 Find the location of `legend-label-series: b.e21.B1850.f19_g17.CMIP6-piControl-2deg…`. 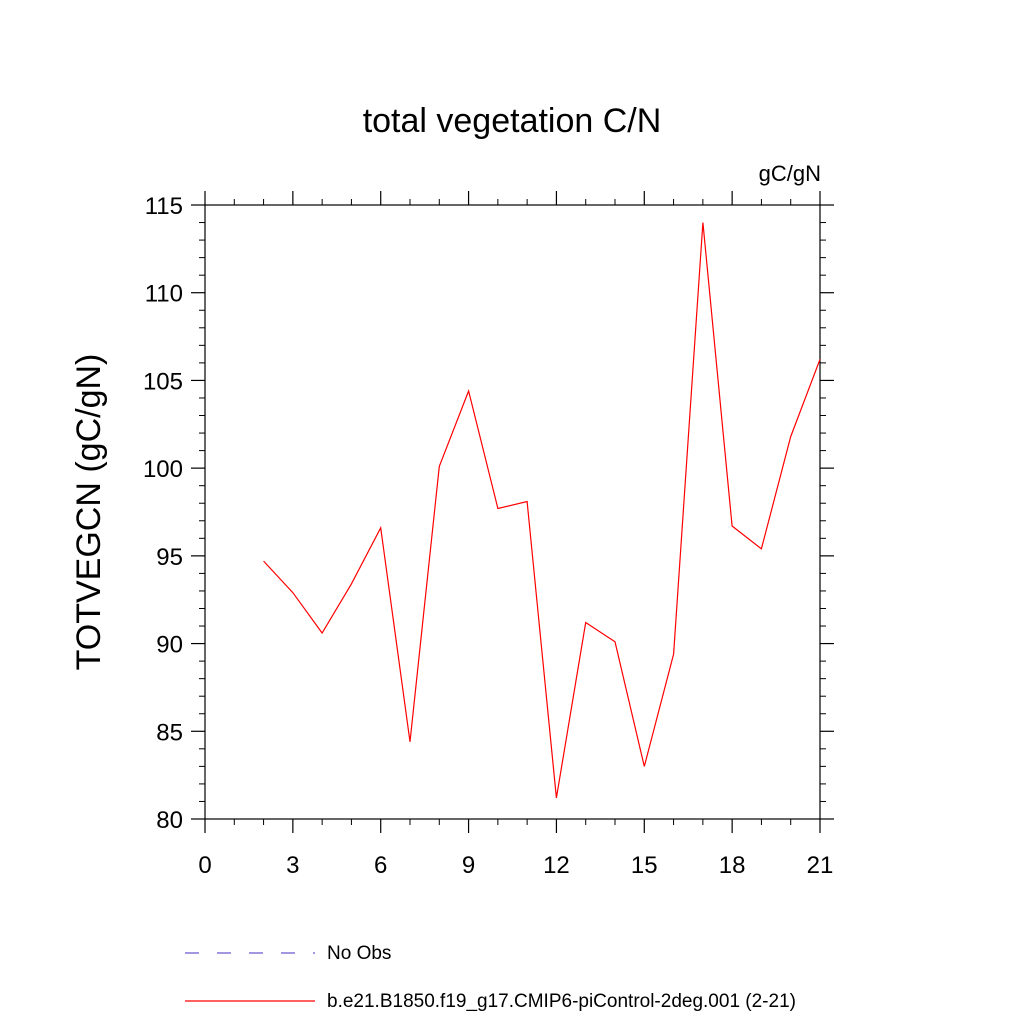

legend-label-series: b.e21.B1850.f19_g17.CMIP6-piControl-2deg… is located at coordinates (561, 1001).